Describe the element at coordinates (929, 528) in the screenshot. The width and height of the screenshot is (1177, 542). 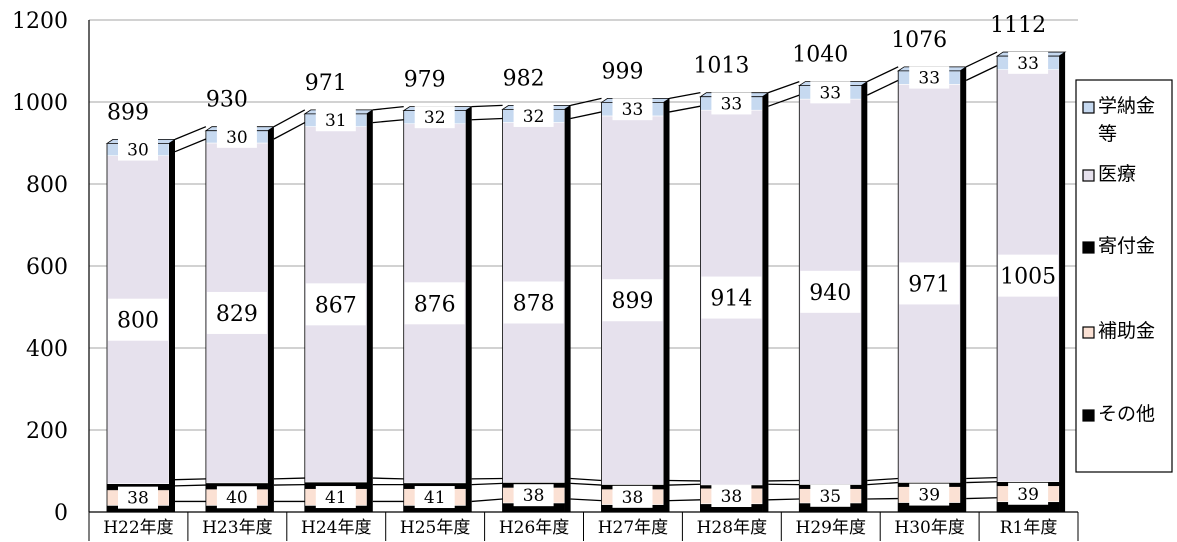
I see `x-tick-label: H30年度` at that location.